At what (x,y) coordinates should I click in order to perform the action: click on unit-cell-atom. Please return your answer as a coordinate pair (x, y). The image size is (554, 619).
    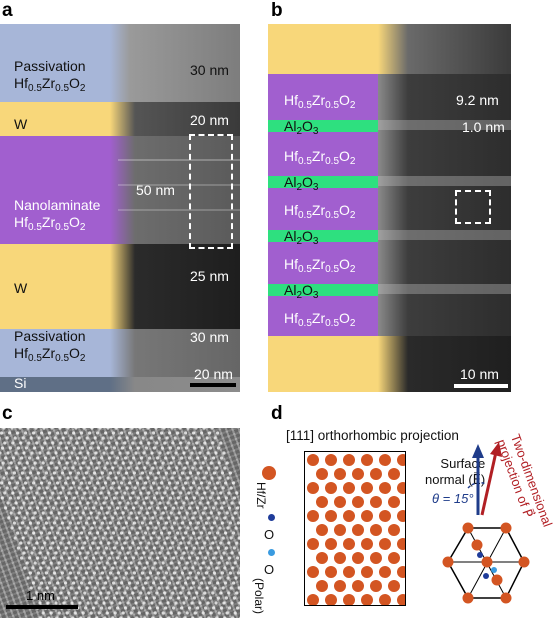
    Looking at the image, I should click on (487, 562).